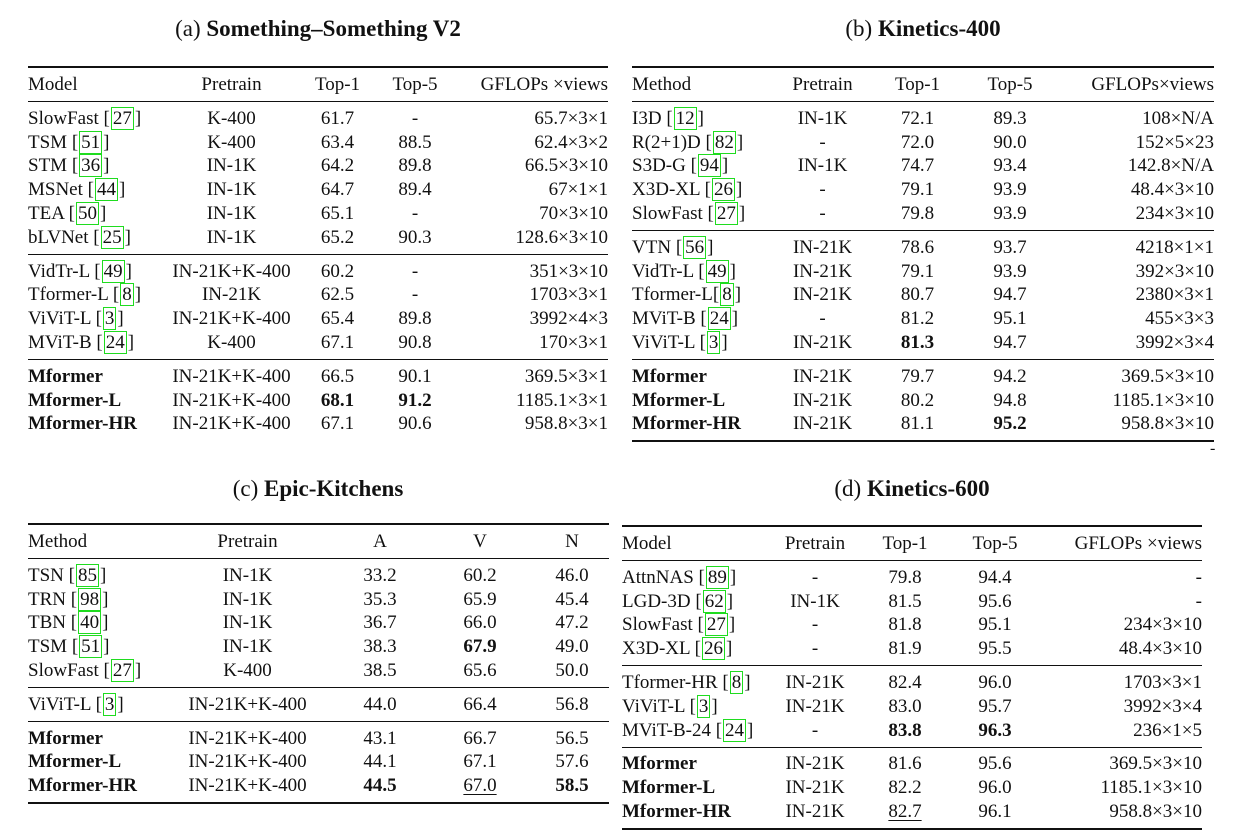  What do you see at coordinates (573, 214) in the screenshot?
I see `value-cell: 70×3×10` at bounding box center [573, 214].